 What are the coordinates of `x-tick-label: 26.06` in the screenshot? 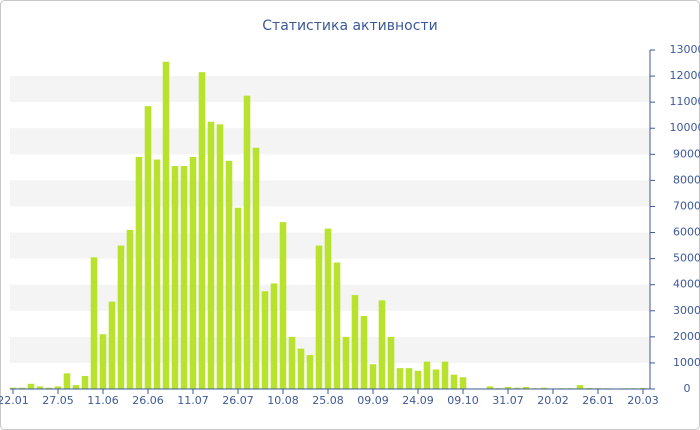 It's located at (148, 400).